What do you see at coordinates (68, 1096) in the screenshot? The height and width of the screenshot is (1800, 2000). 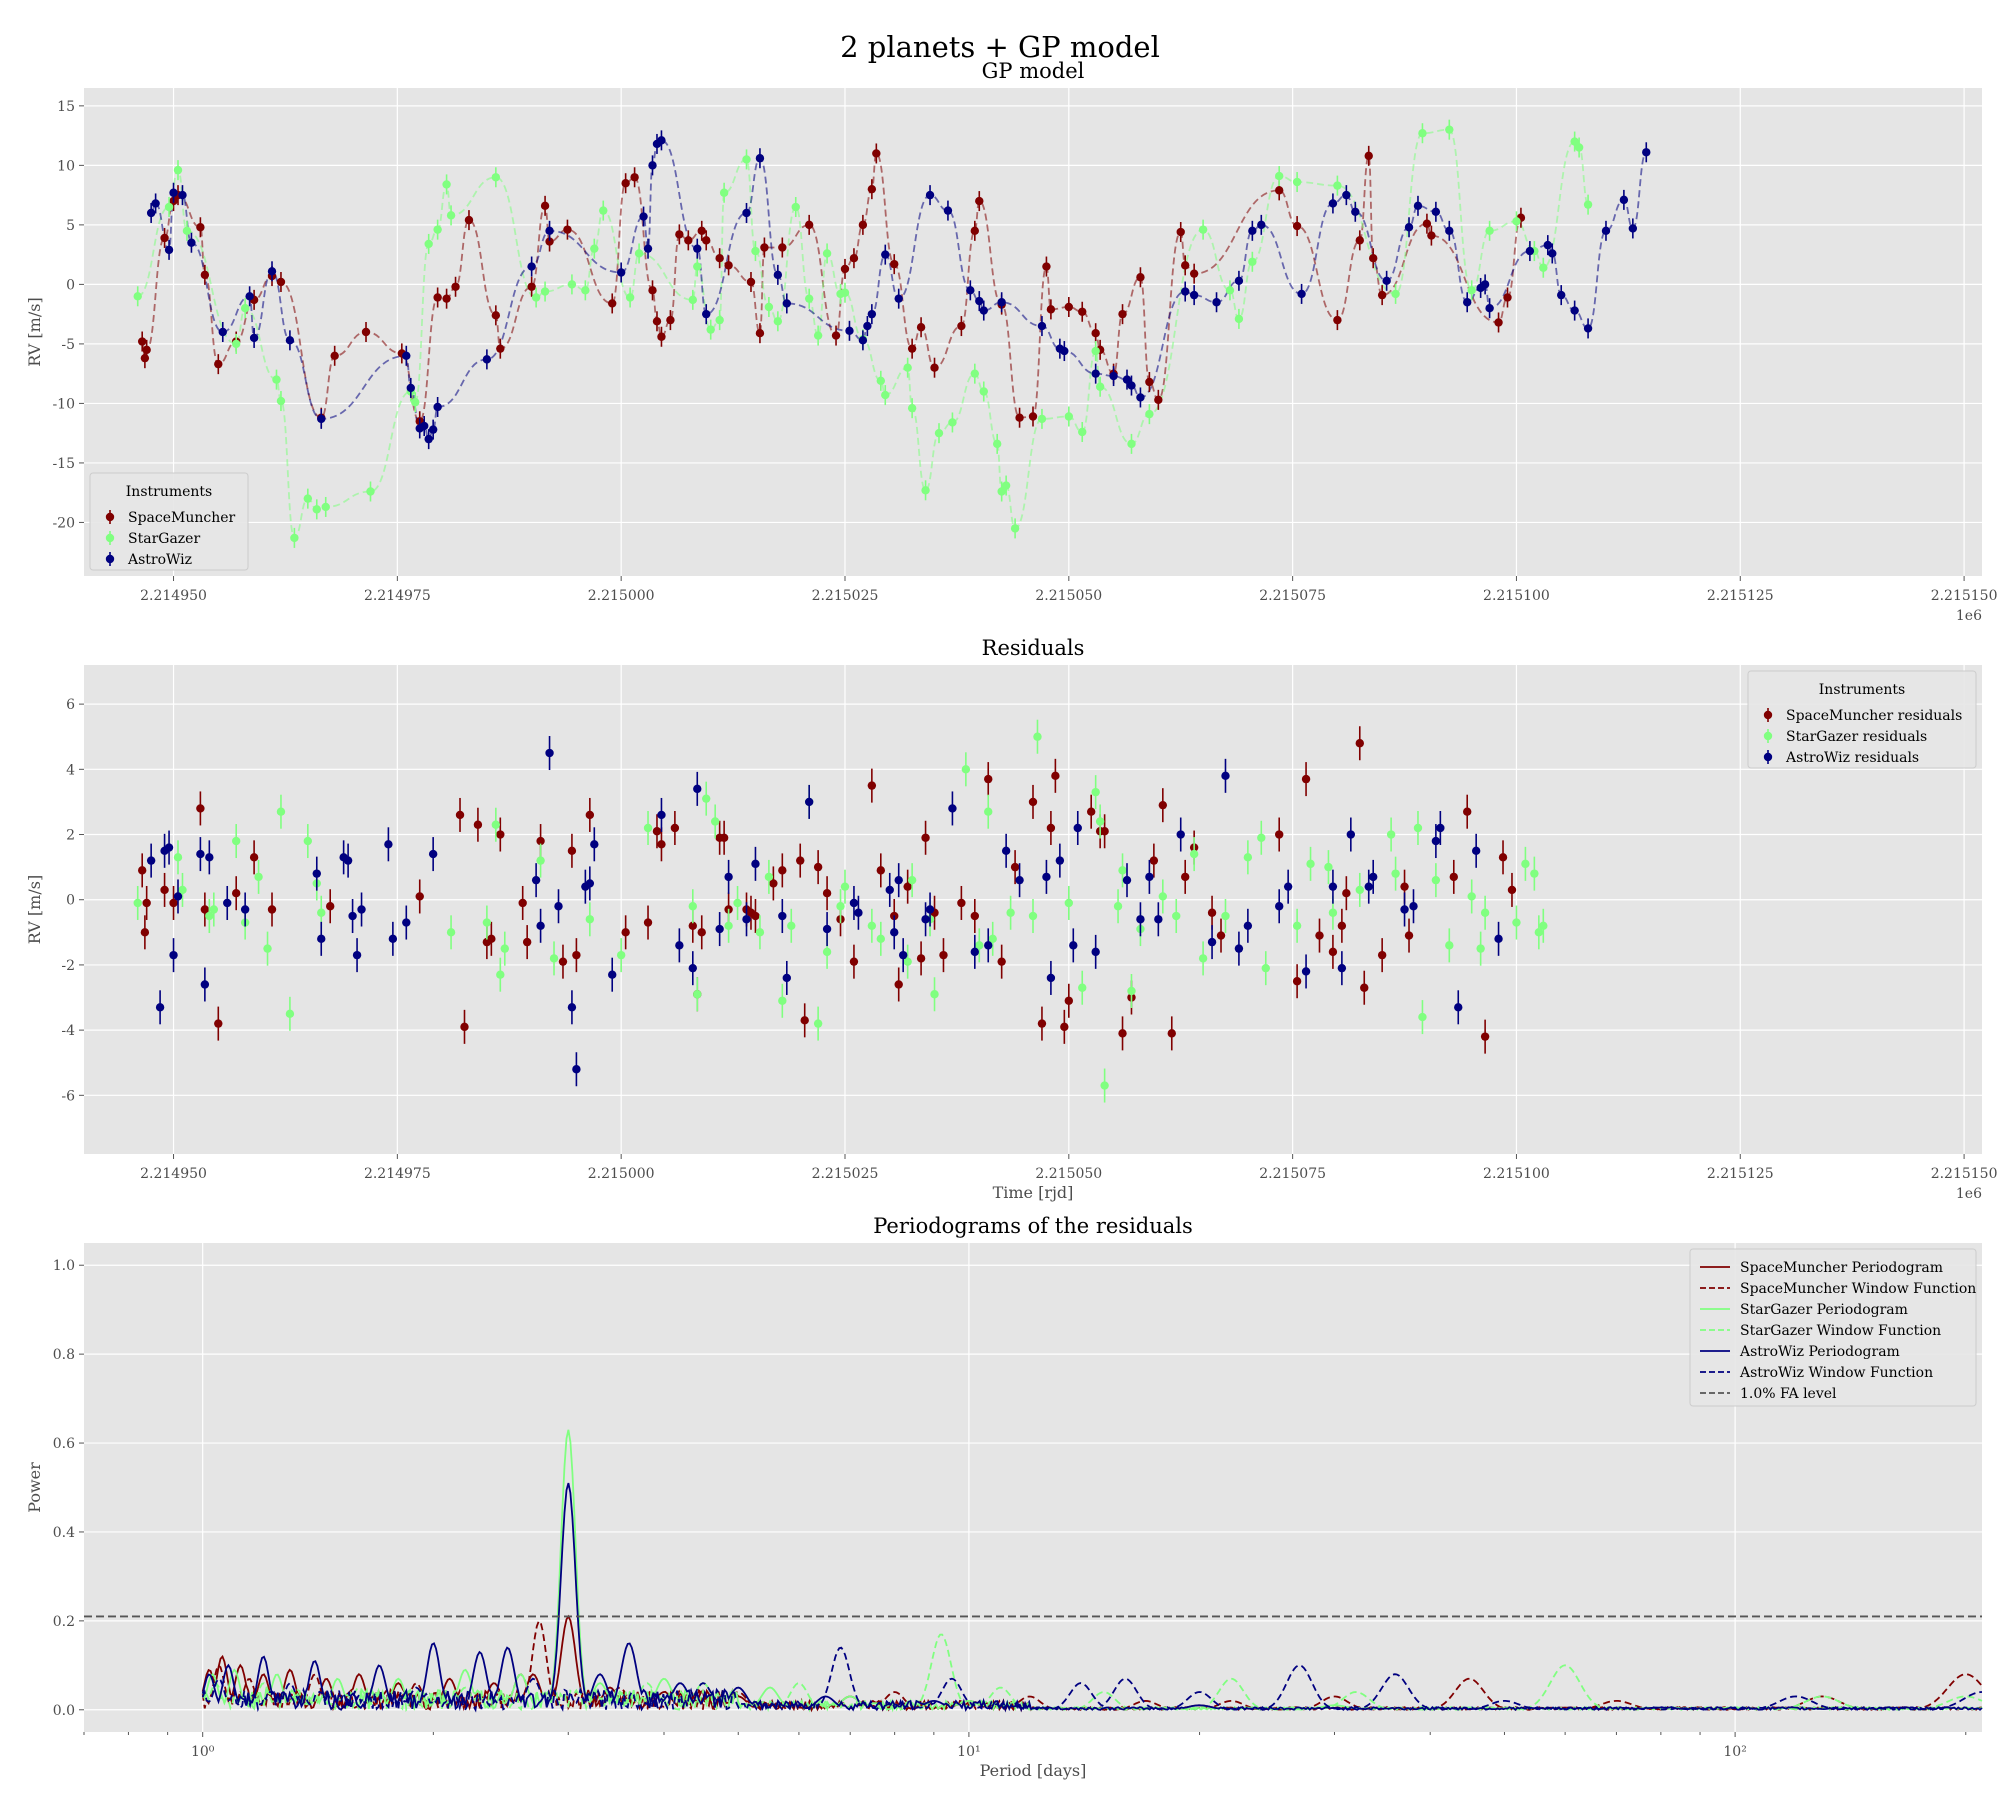 I see `y-tick-label: -6` at bounding box center [68, 1096].